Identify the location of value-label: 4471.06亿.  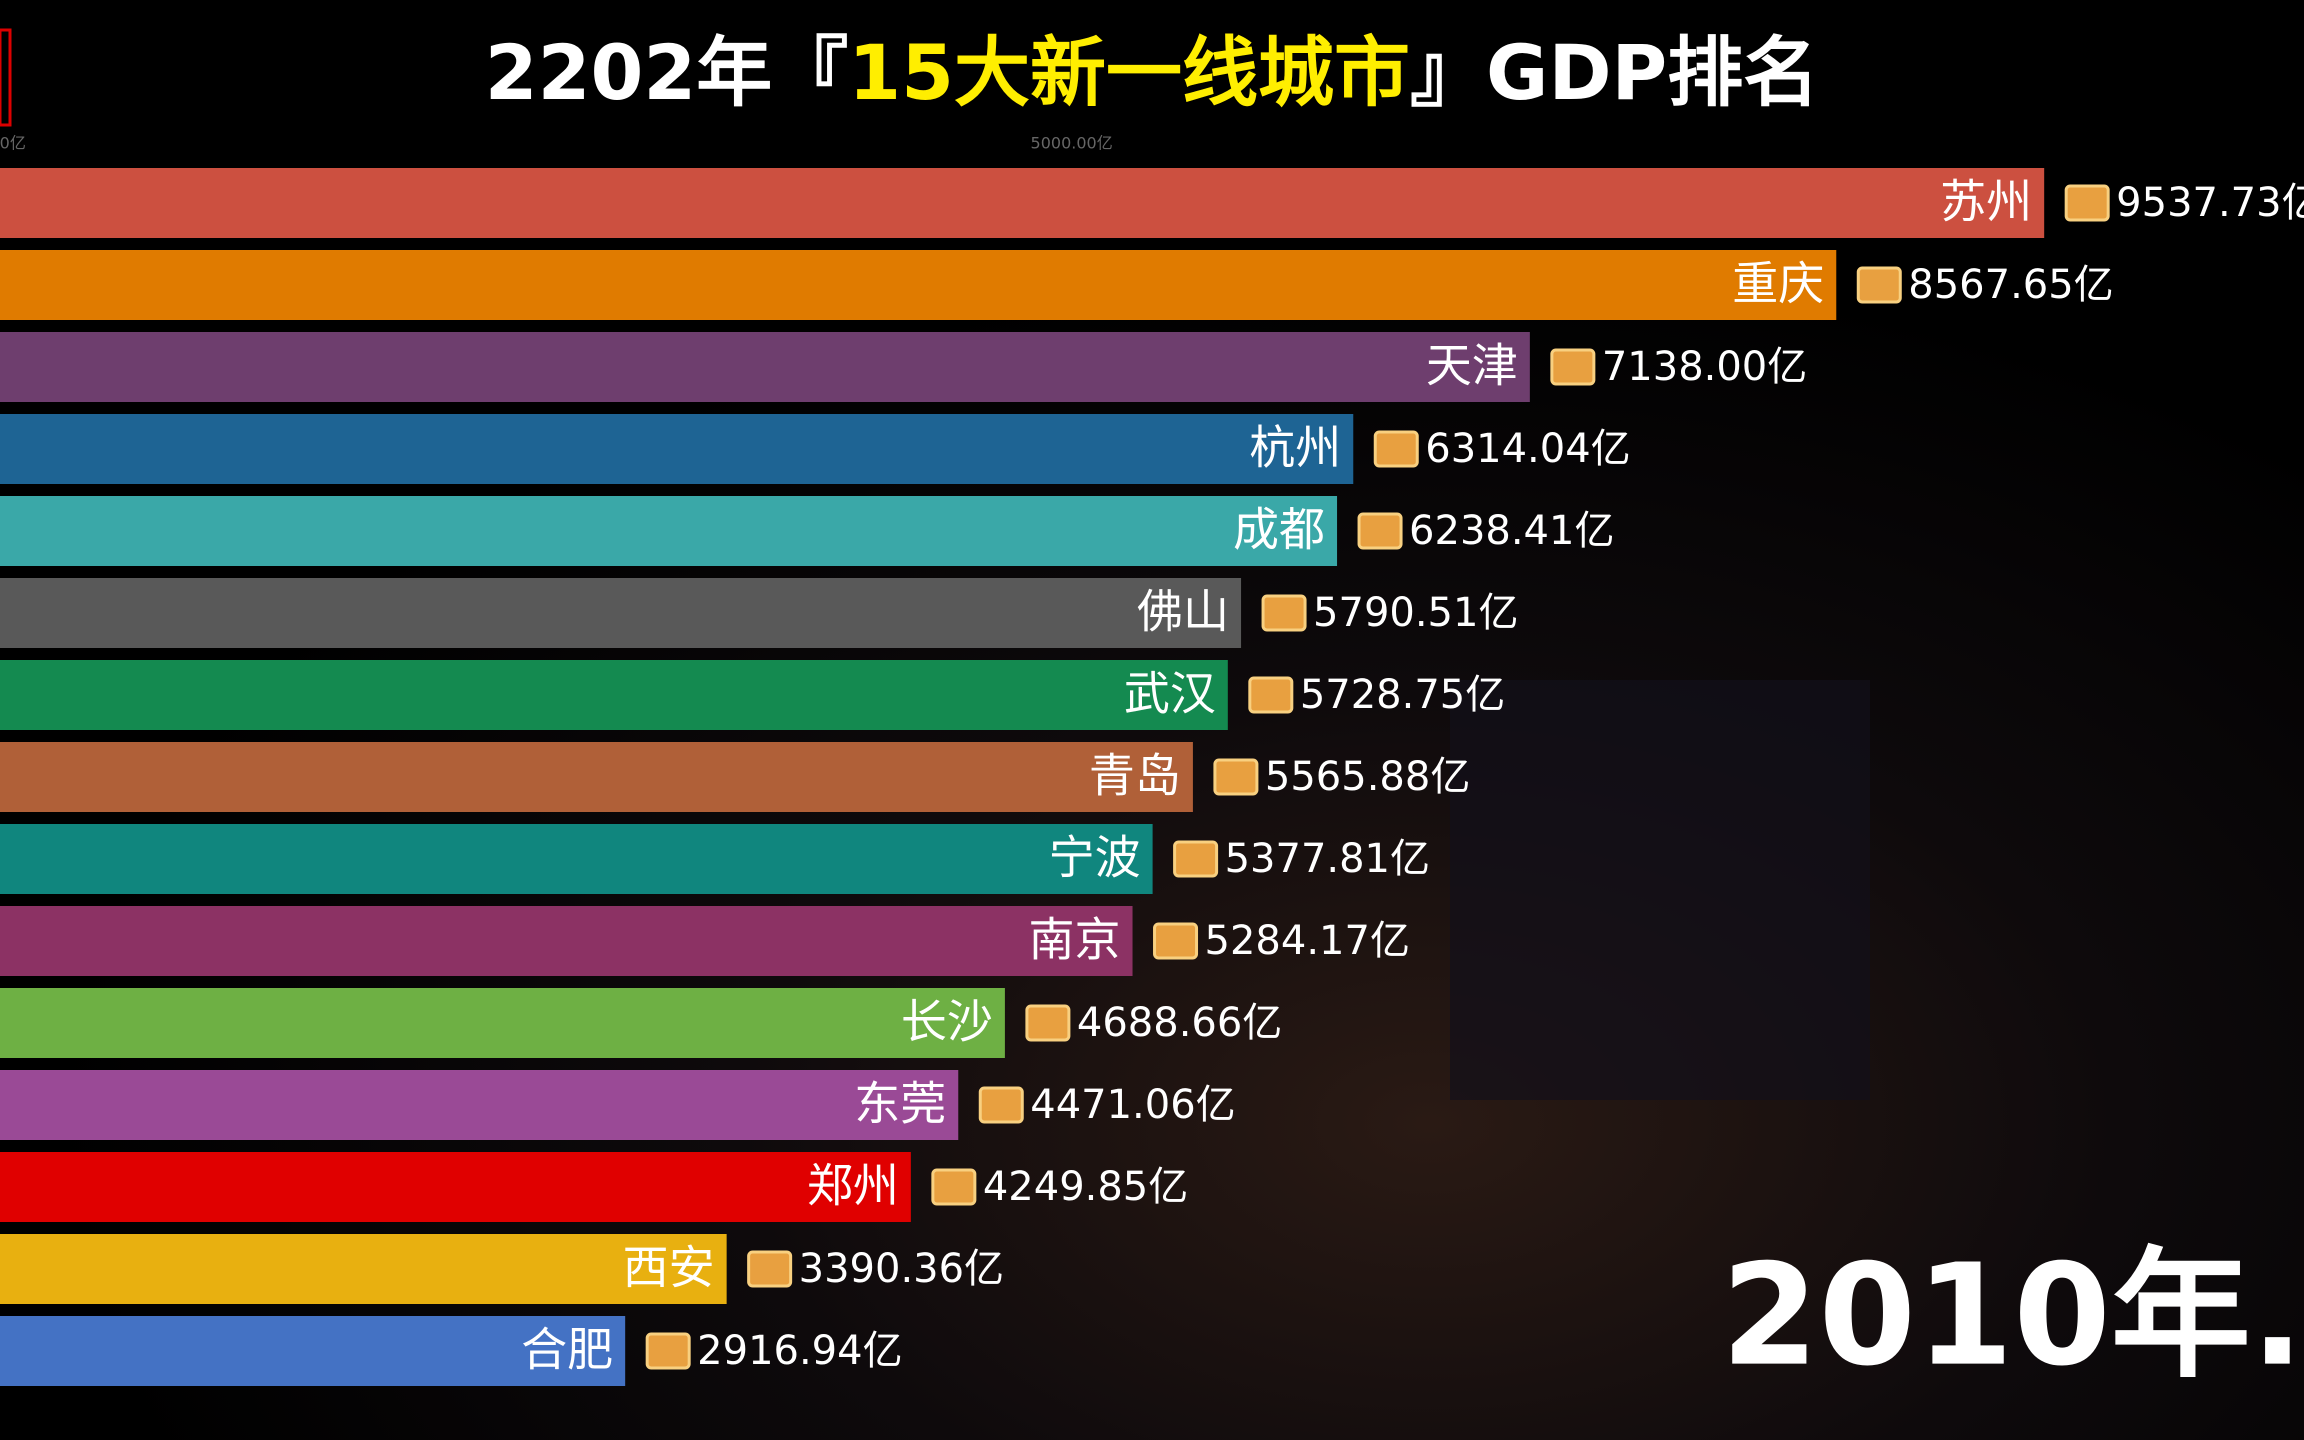
(1132, 1105).